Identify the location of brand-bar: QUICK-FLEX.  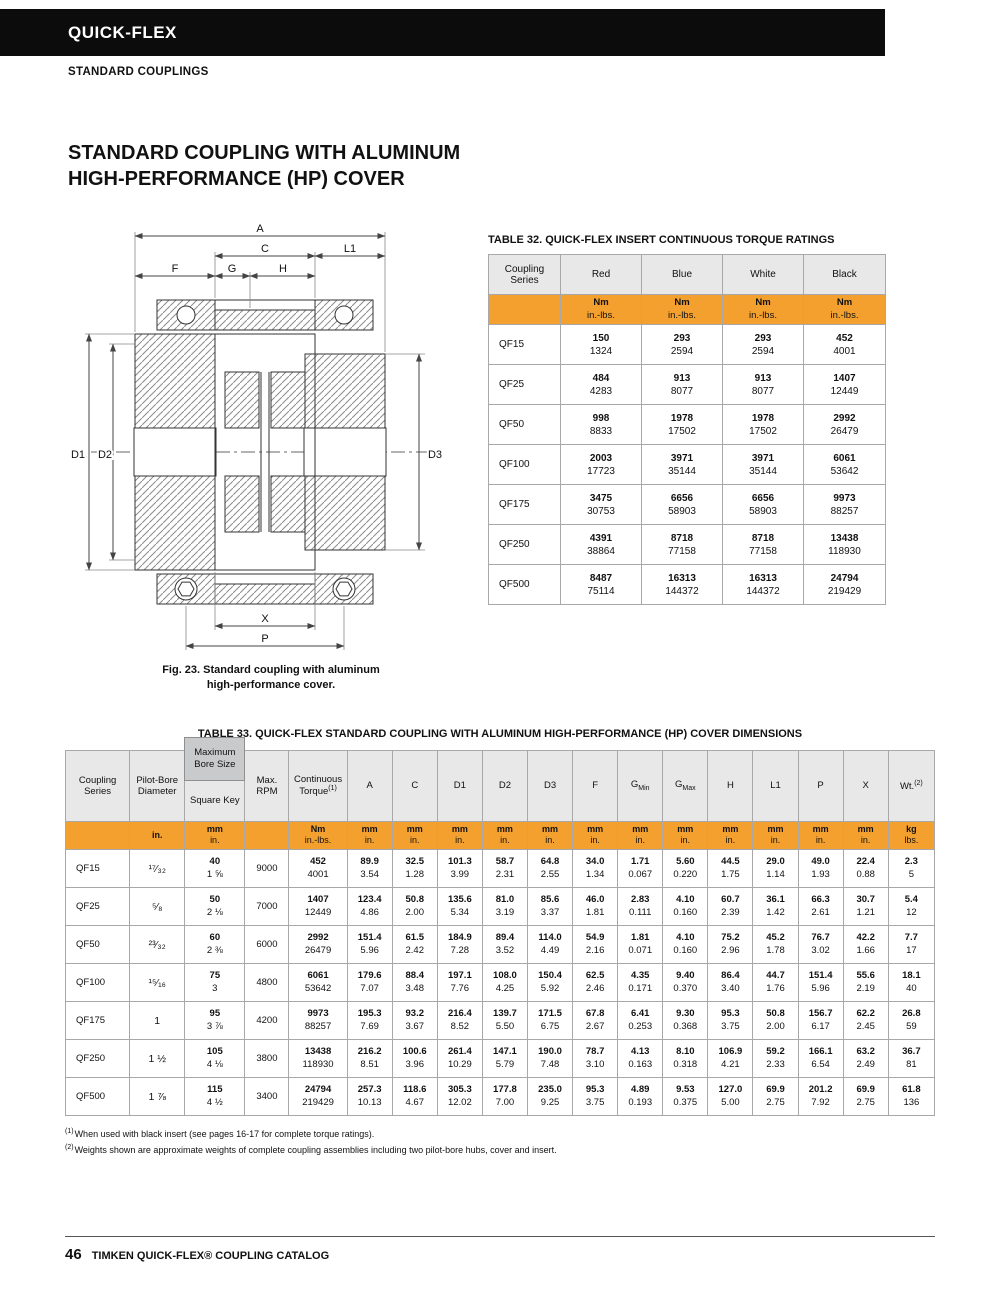
(442, 32).